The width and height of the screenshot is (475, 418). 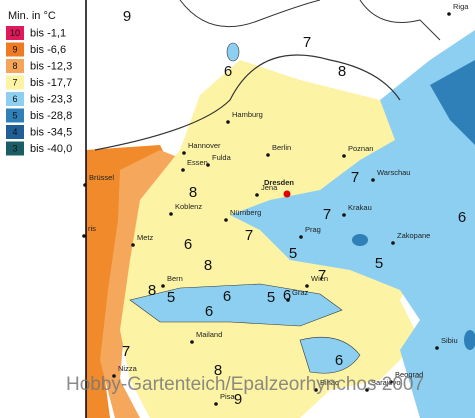 What do you see at coordinates (452, 102) in the screenshot?
I see `zone-5-area` at bounding box center [452, 102].